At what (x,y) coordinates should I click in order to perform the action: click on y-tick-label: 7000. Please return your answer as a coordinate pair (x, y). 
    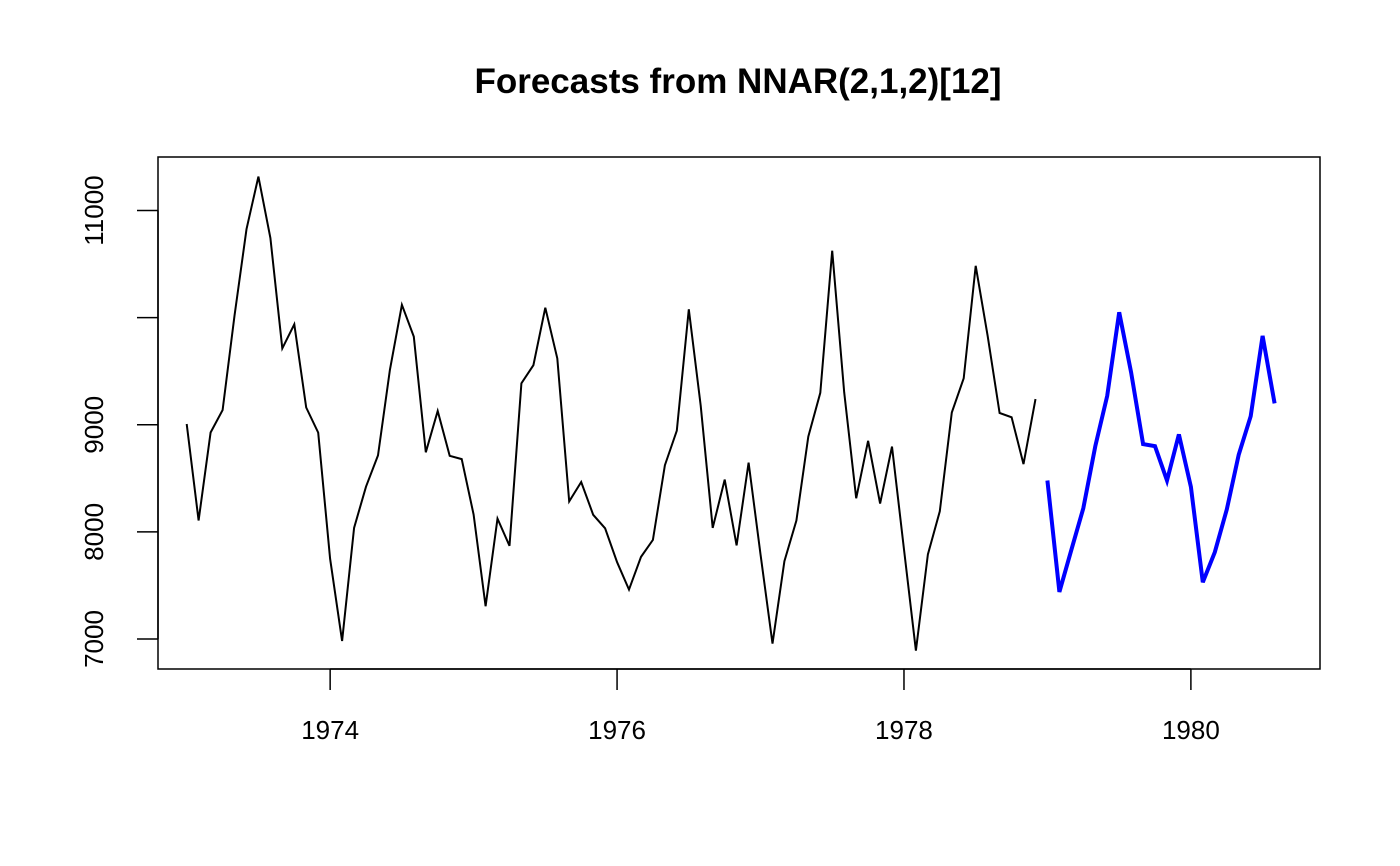
    Looking at the image, I should click on (94, 639).